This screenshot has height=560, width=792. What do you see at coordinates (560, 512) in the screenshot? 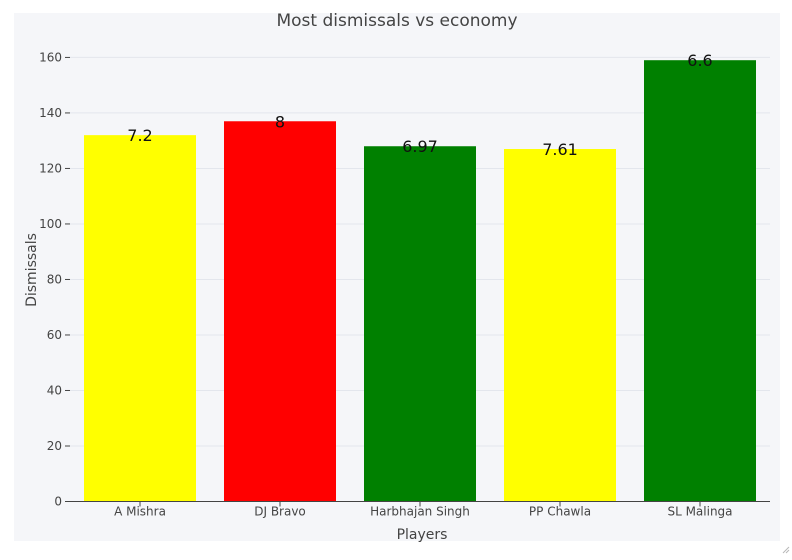
I see `x-tick-label: PP Chawla` at bounding box center [560, 512].